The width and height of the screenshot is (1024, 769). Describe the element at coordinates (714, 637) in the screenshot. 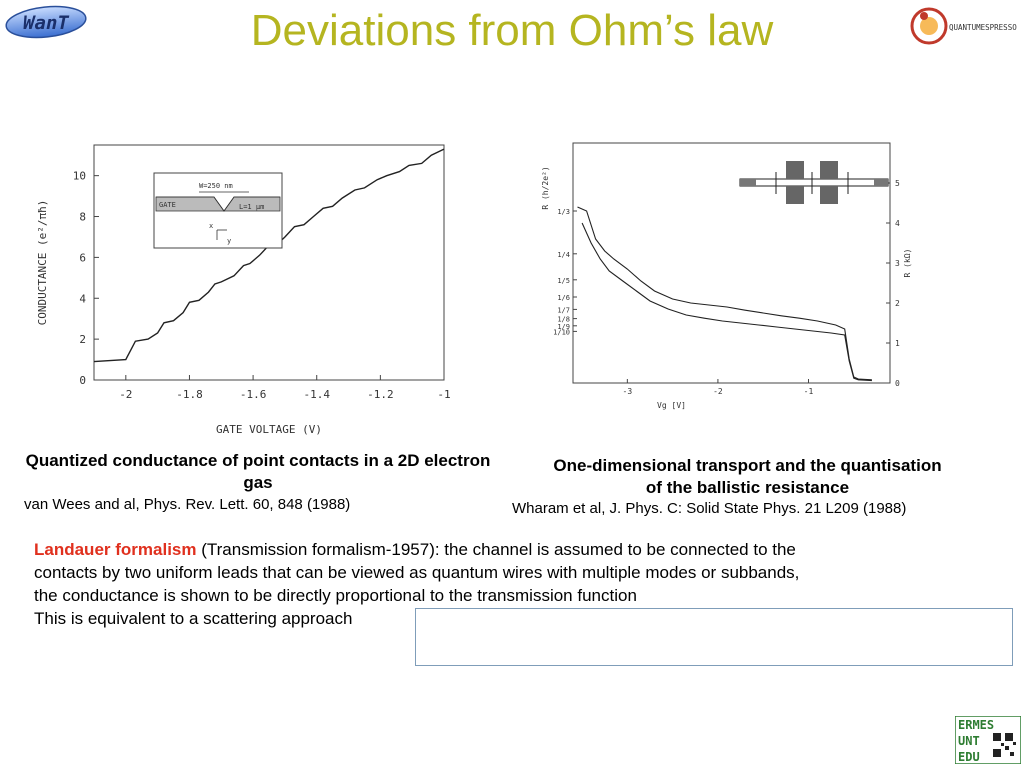

I see `formula-placeholder-box` at that location.